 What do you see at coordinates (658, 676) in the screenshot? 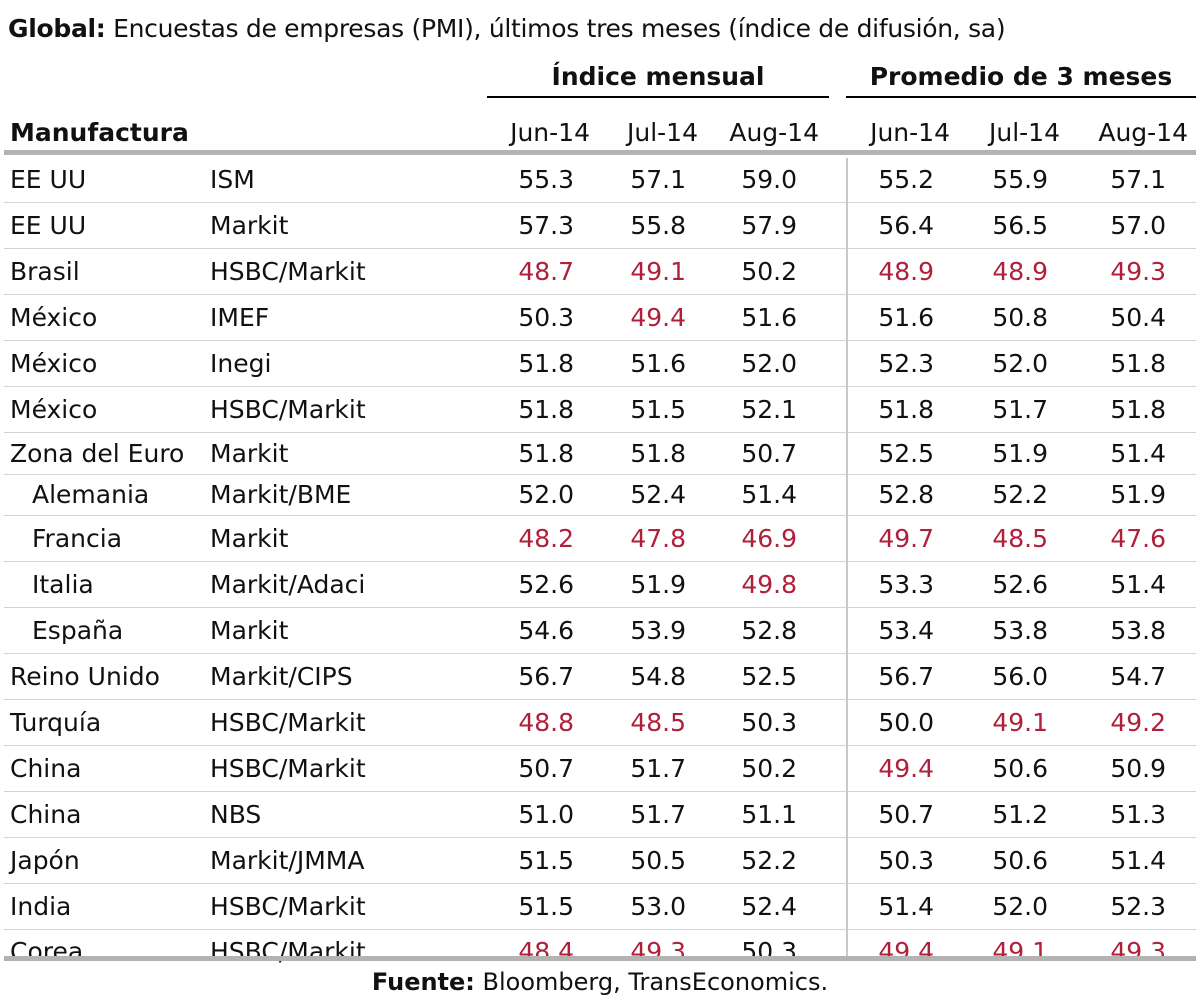
I see `value-cell-jul-monthly: 54.8` at bounding box center [658, 676].